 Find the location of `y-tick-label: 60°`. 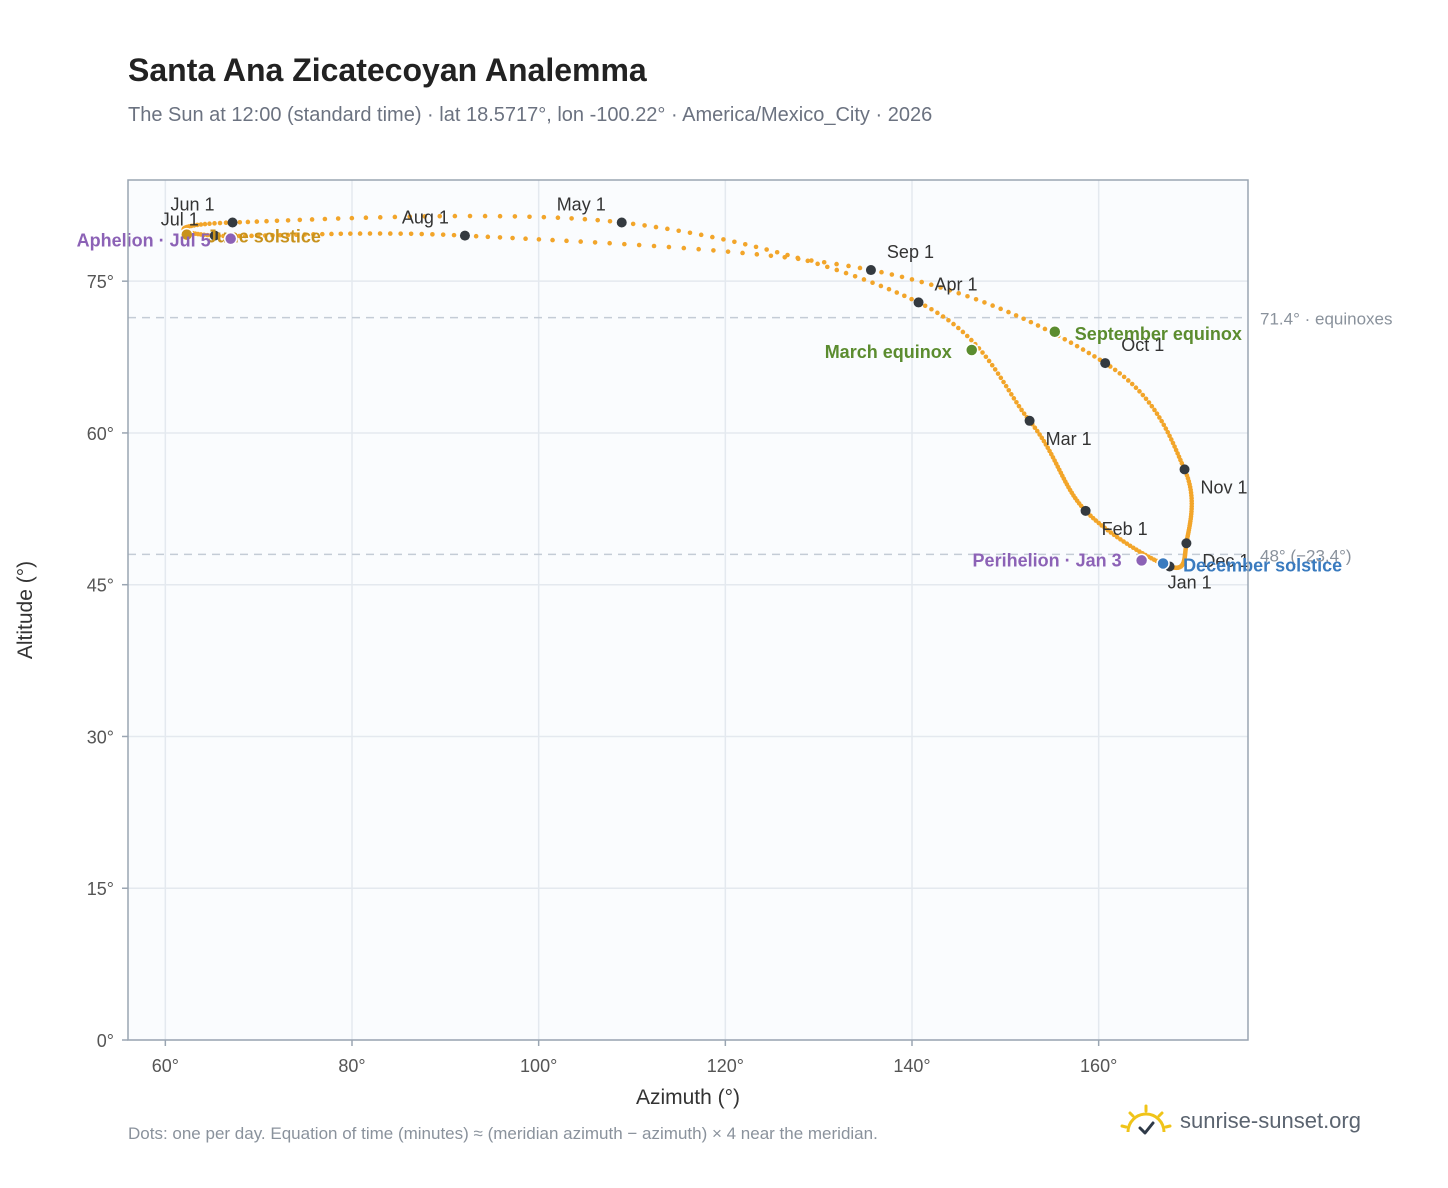

y-tick-label: 60° is located at coordinates (100, 434).